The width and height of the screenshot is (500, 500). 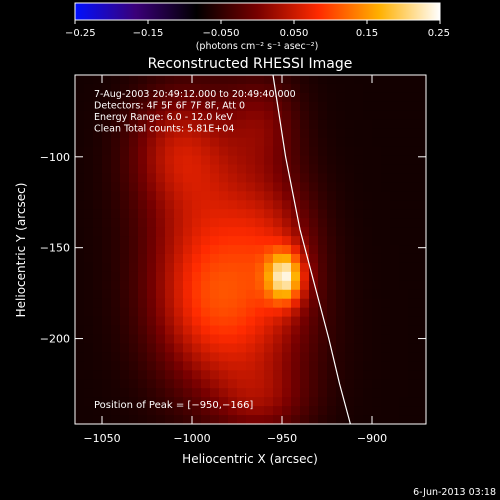 I want to click on colorbar, so click(x=257, y=11).